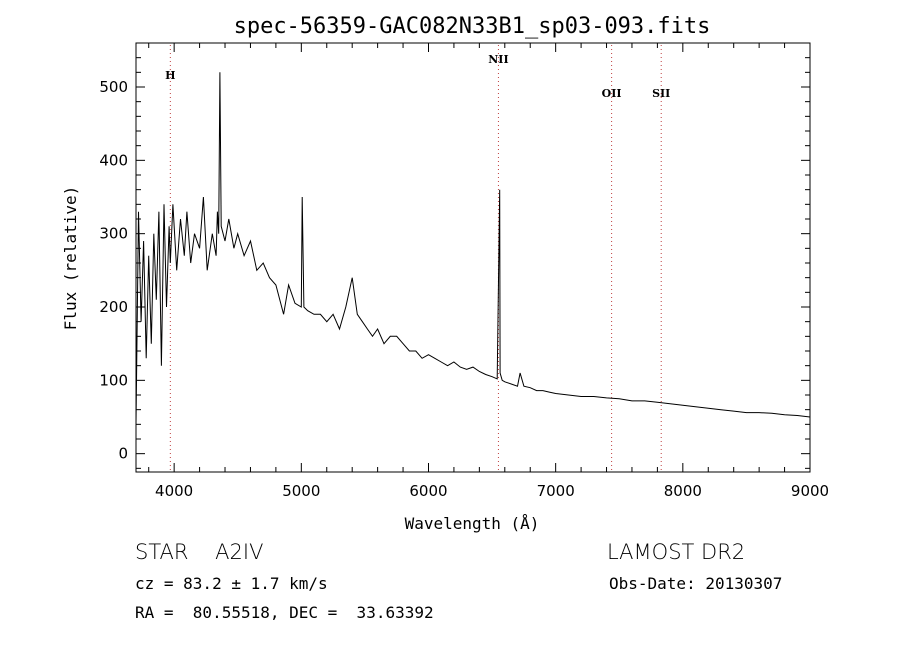 This screenshot has height=650, width=900. Describe the element at coordinates (498, 59) in the screenshot. I see `emission-line-label: NII` at that location.